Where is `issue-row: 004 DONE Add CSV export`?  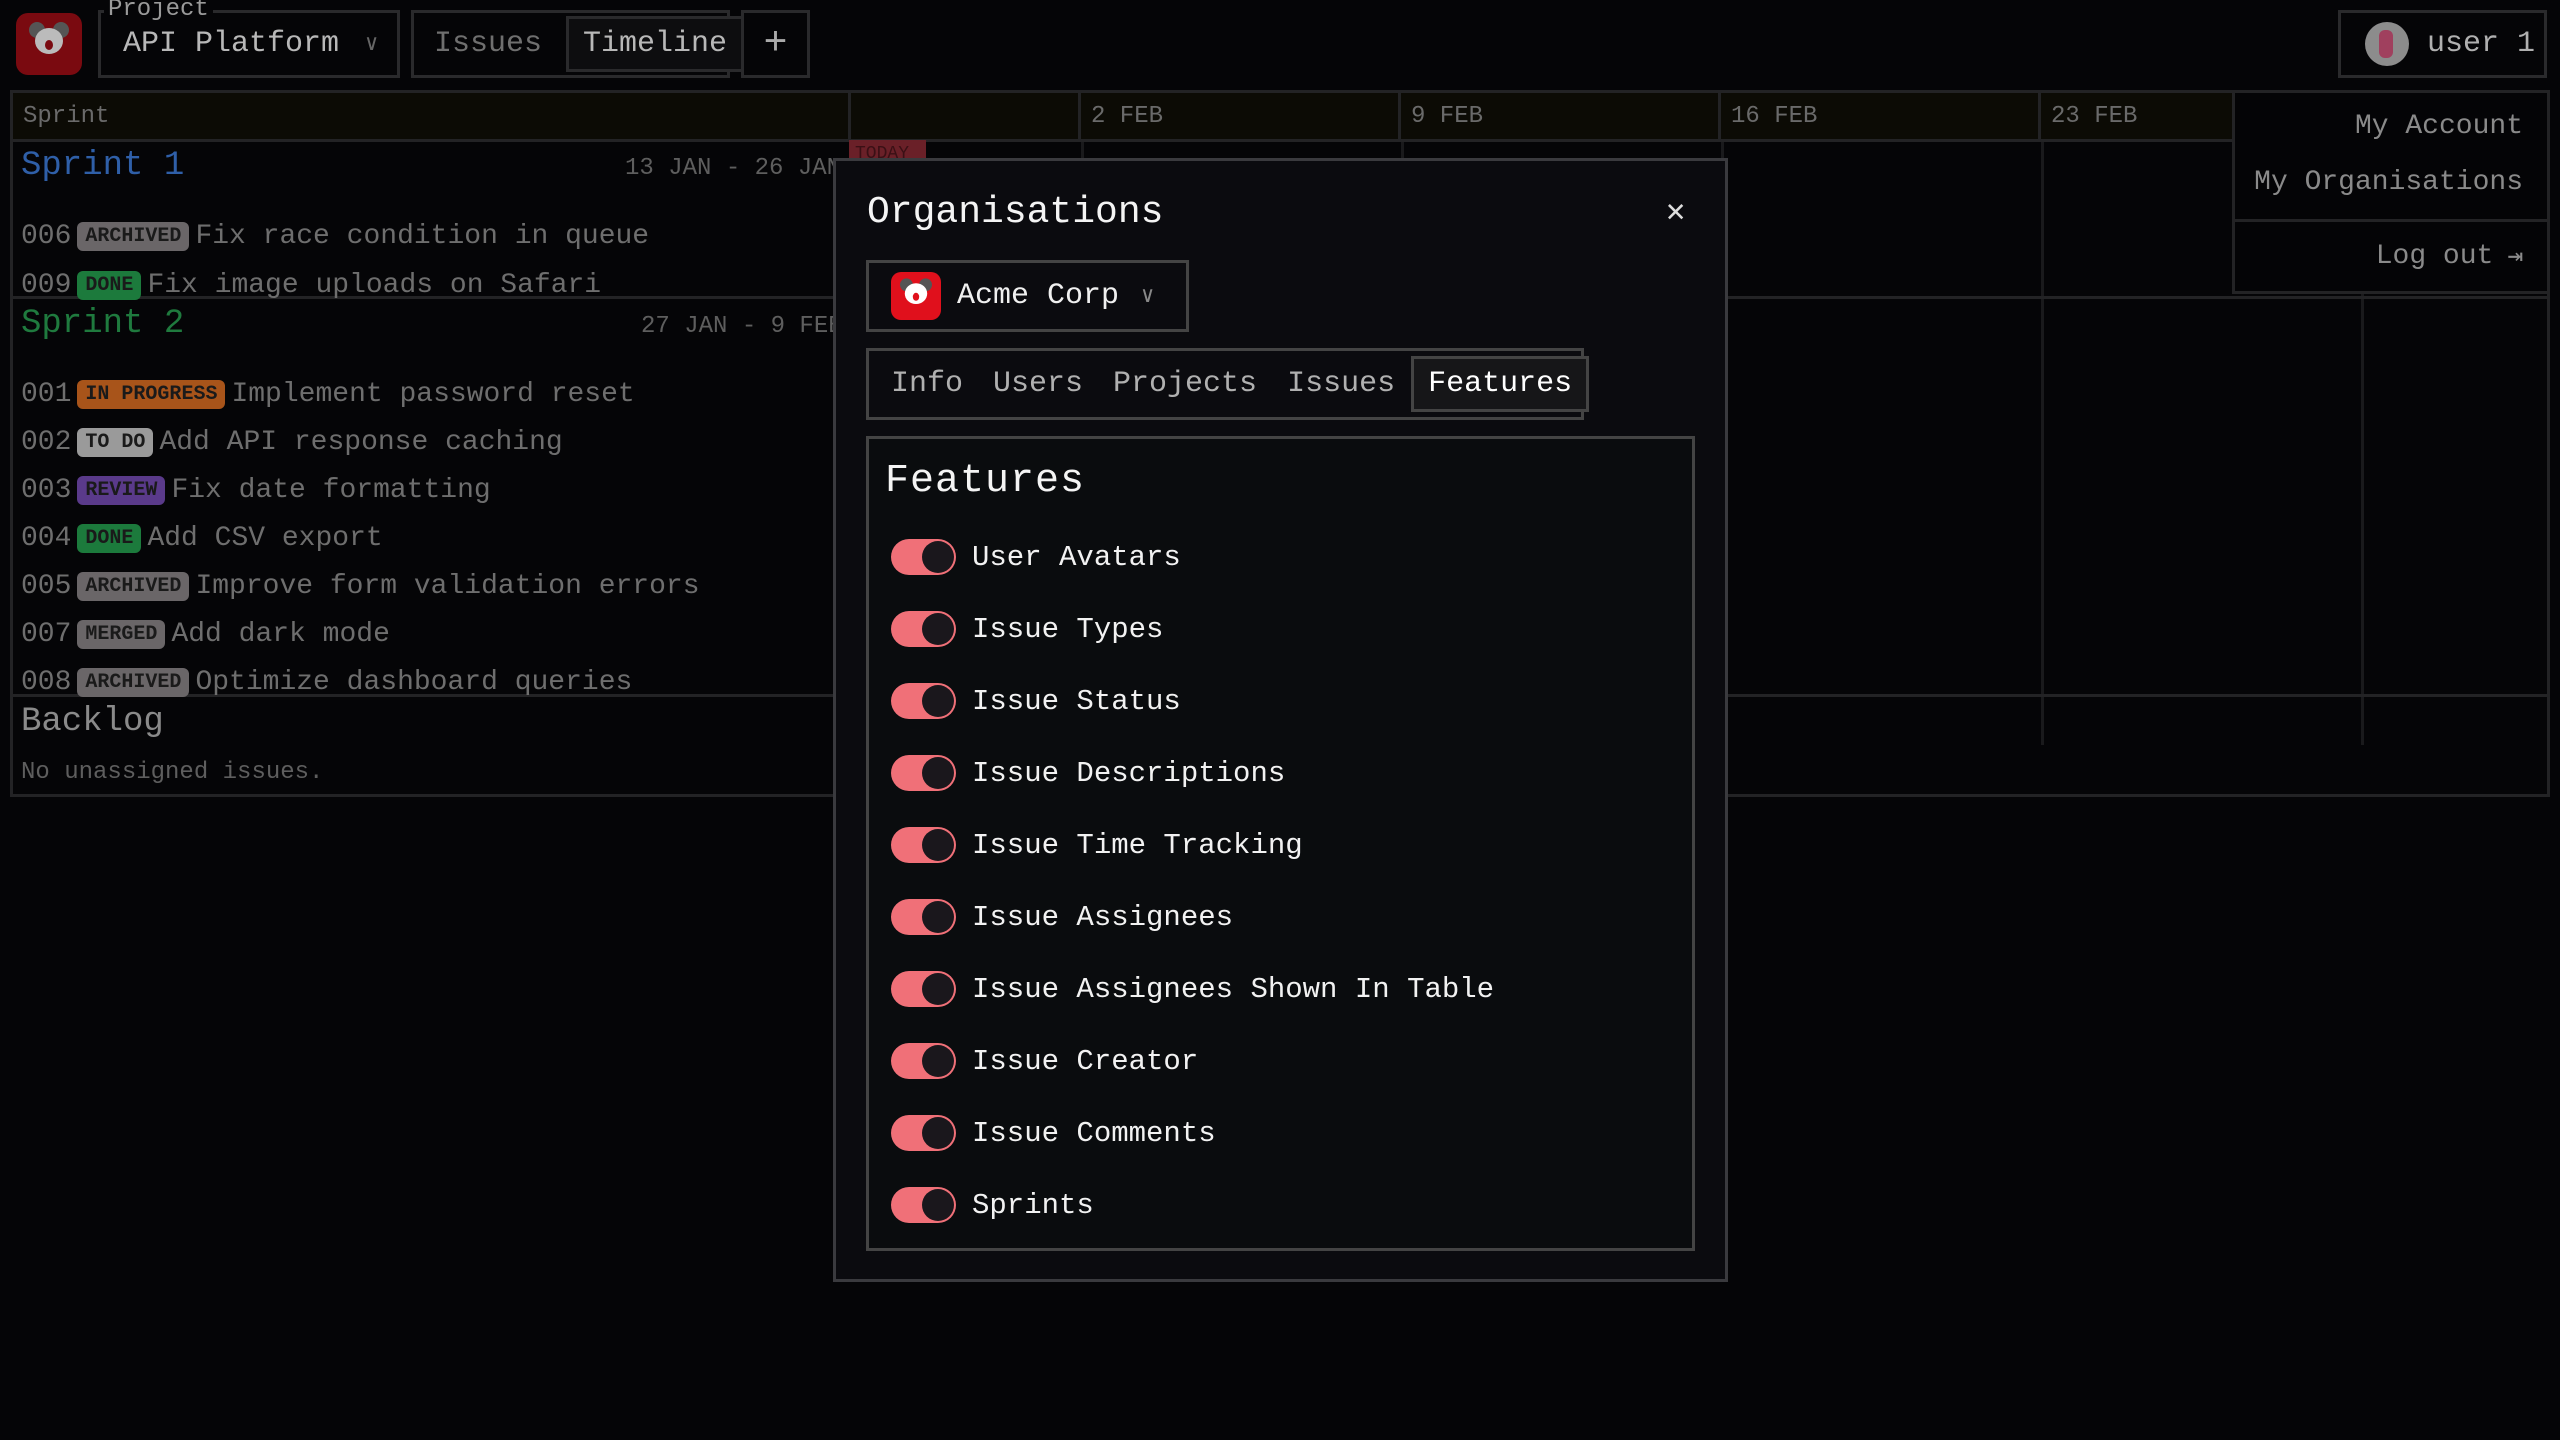
issue-row: 004 DONE Add CSV export is located at coordinates (202, 538).